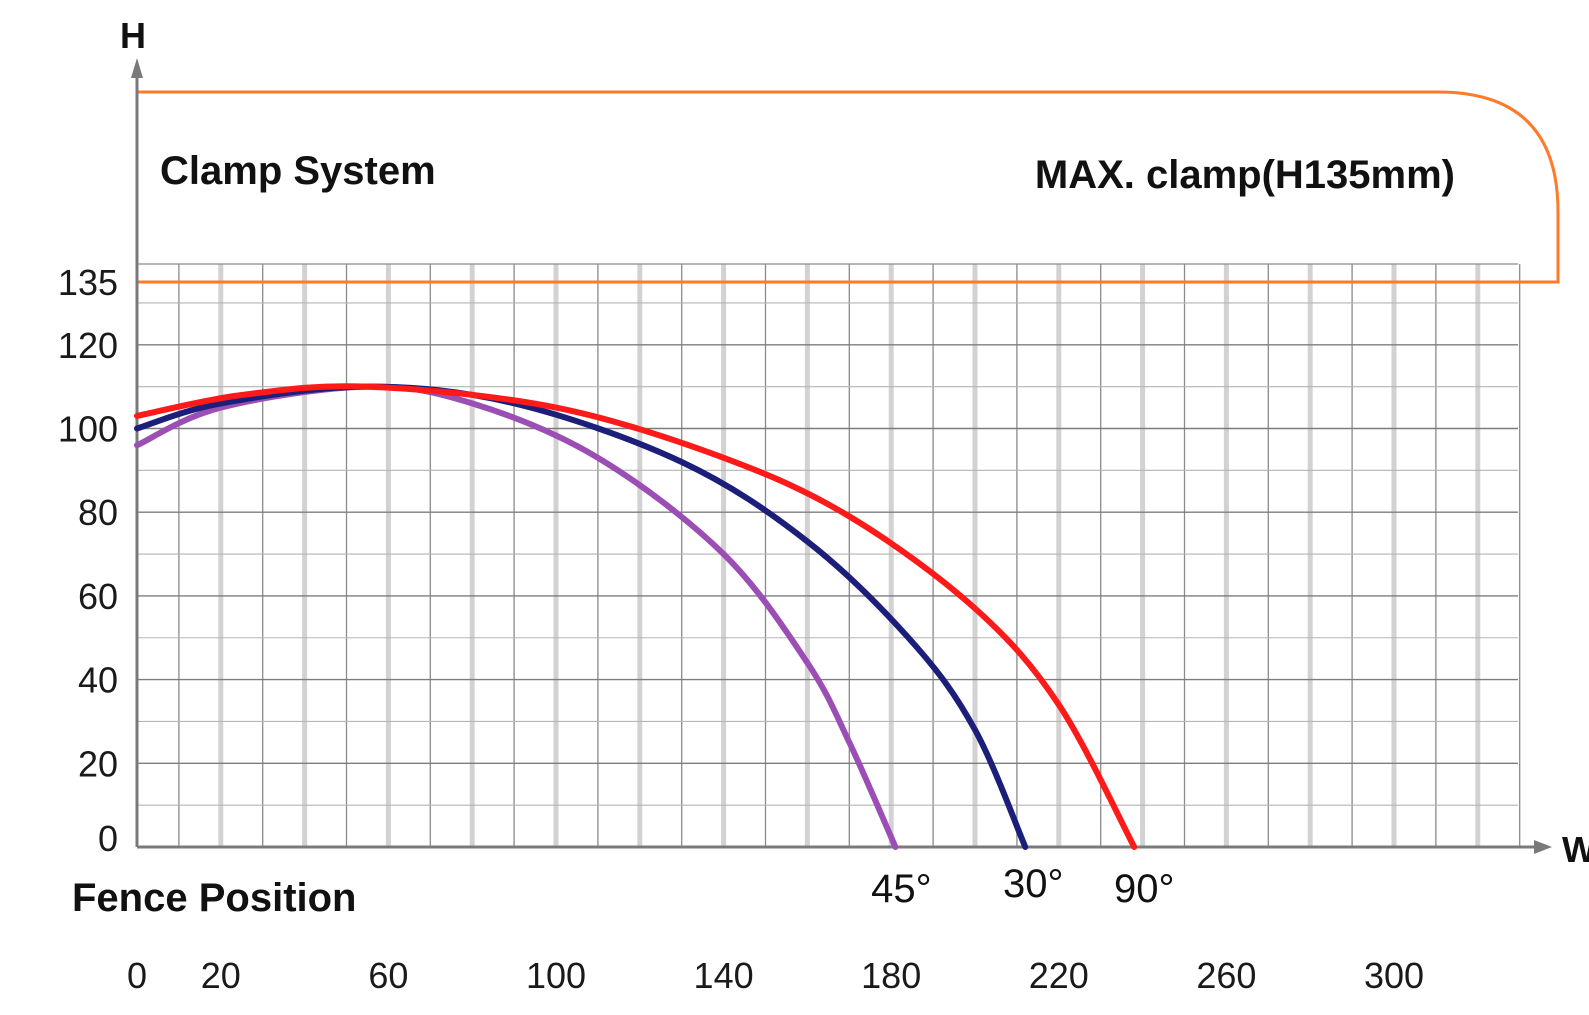  I want to click on x-axis-arrow, so click(1543, 847).